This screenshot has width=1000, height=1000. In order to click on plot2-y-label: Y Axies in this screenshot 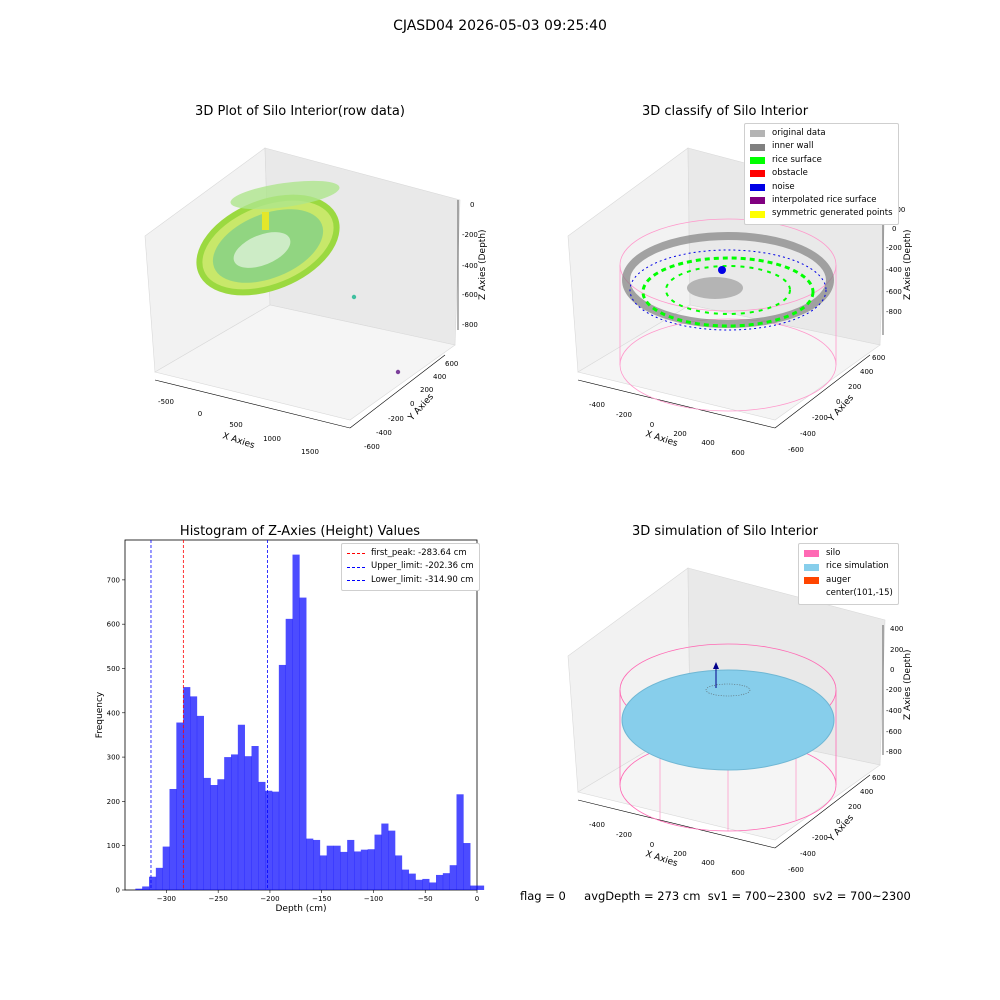, I will do `click(841, 409)`.